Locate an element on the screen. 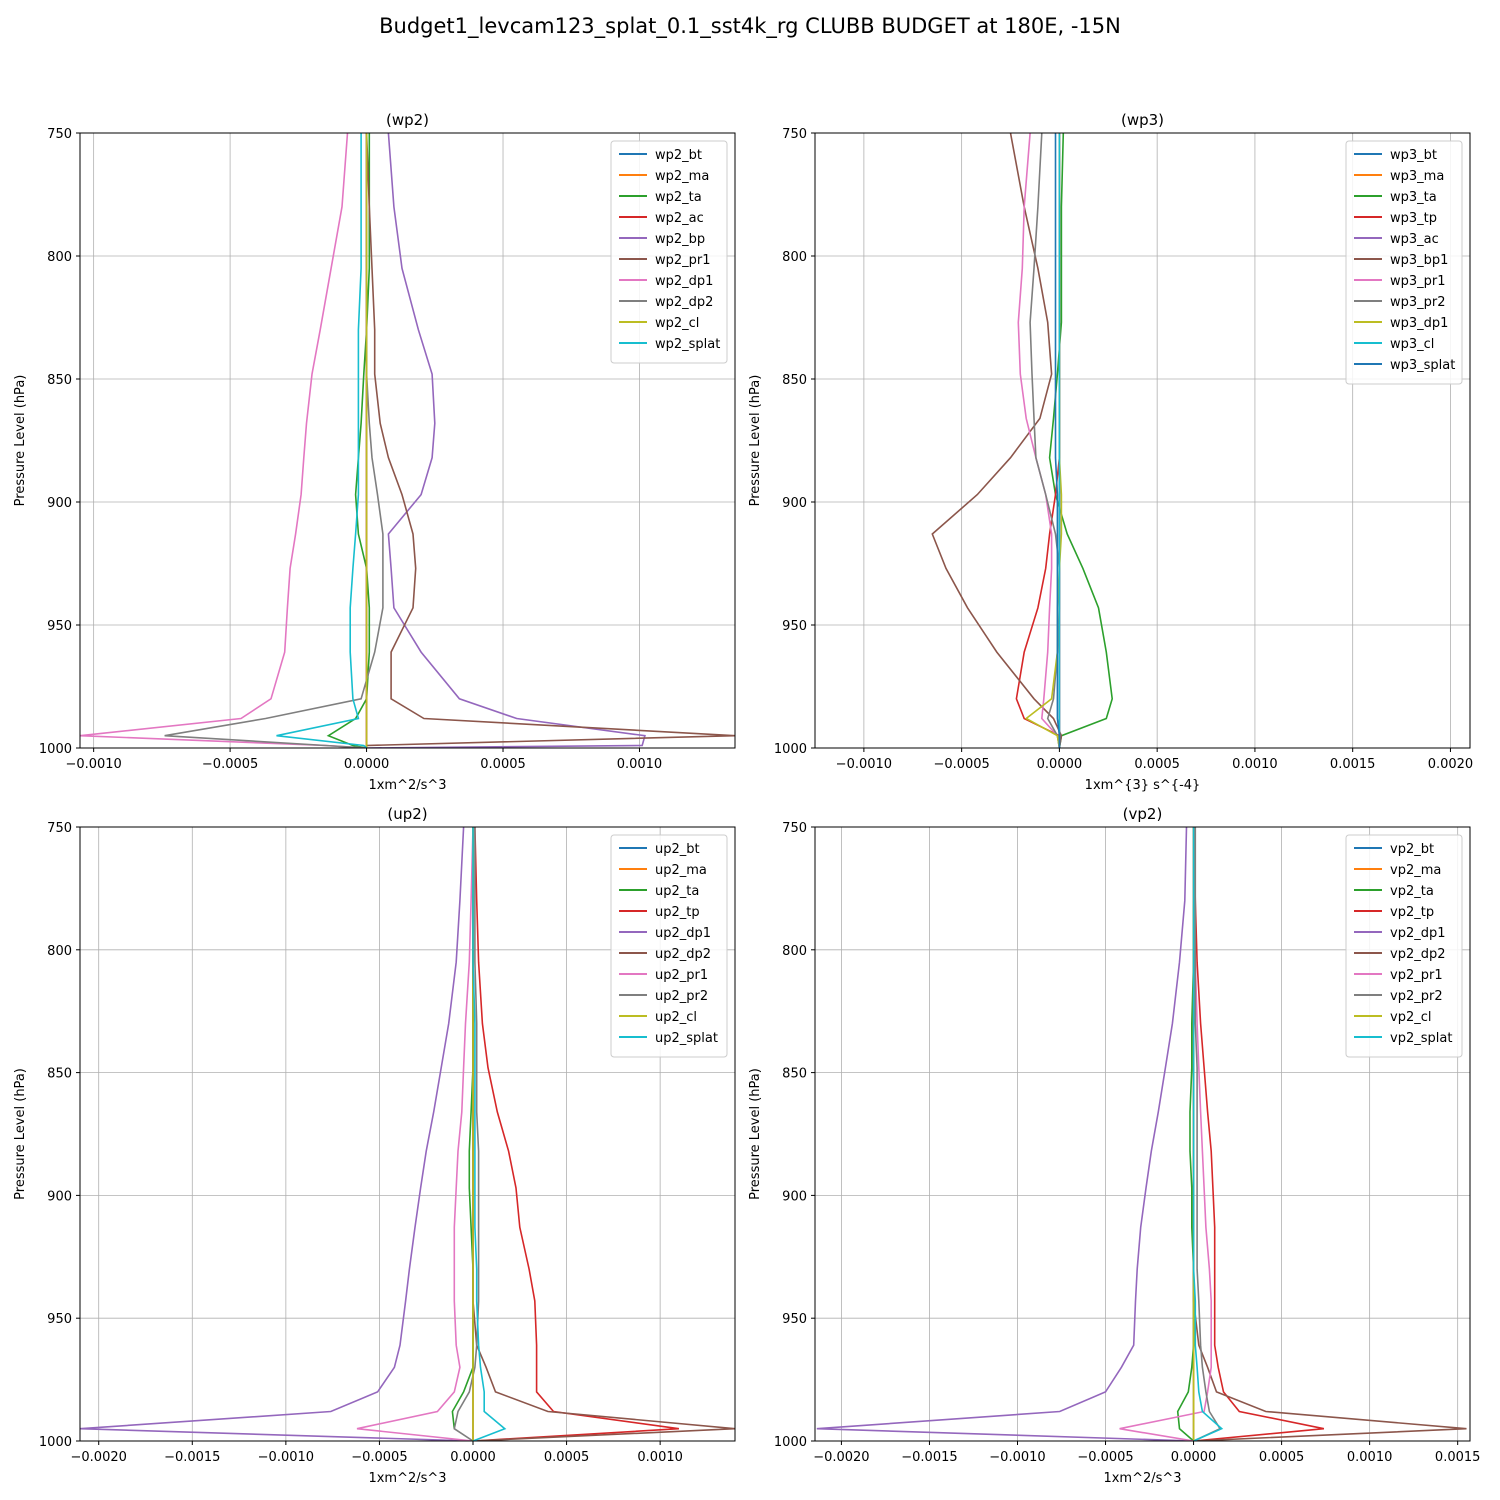  series-line-vp2_splat is located at coordinates (1208, 1134).